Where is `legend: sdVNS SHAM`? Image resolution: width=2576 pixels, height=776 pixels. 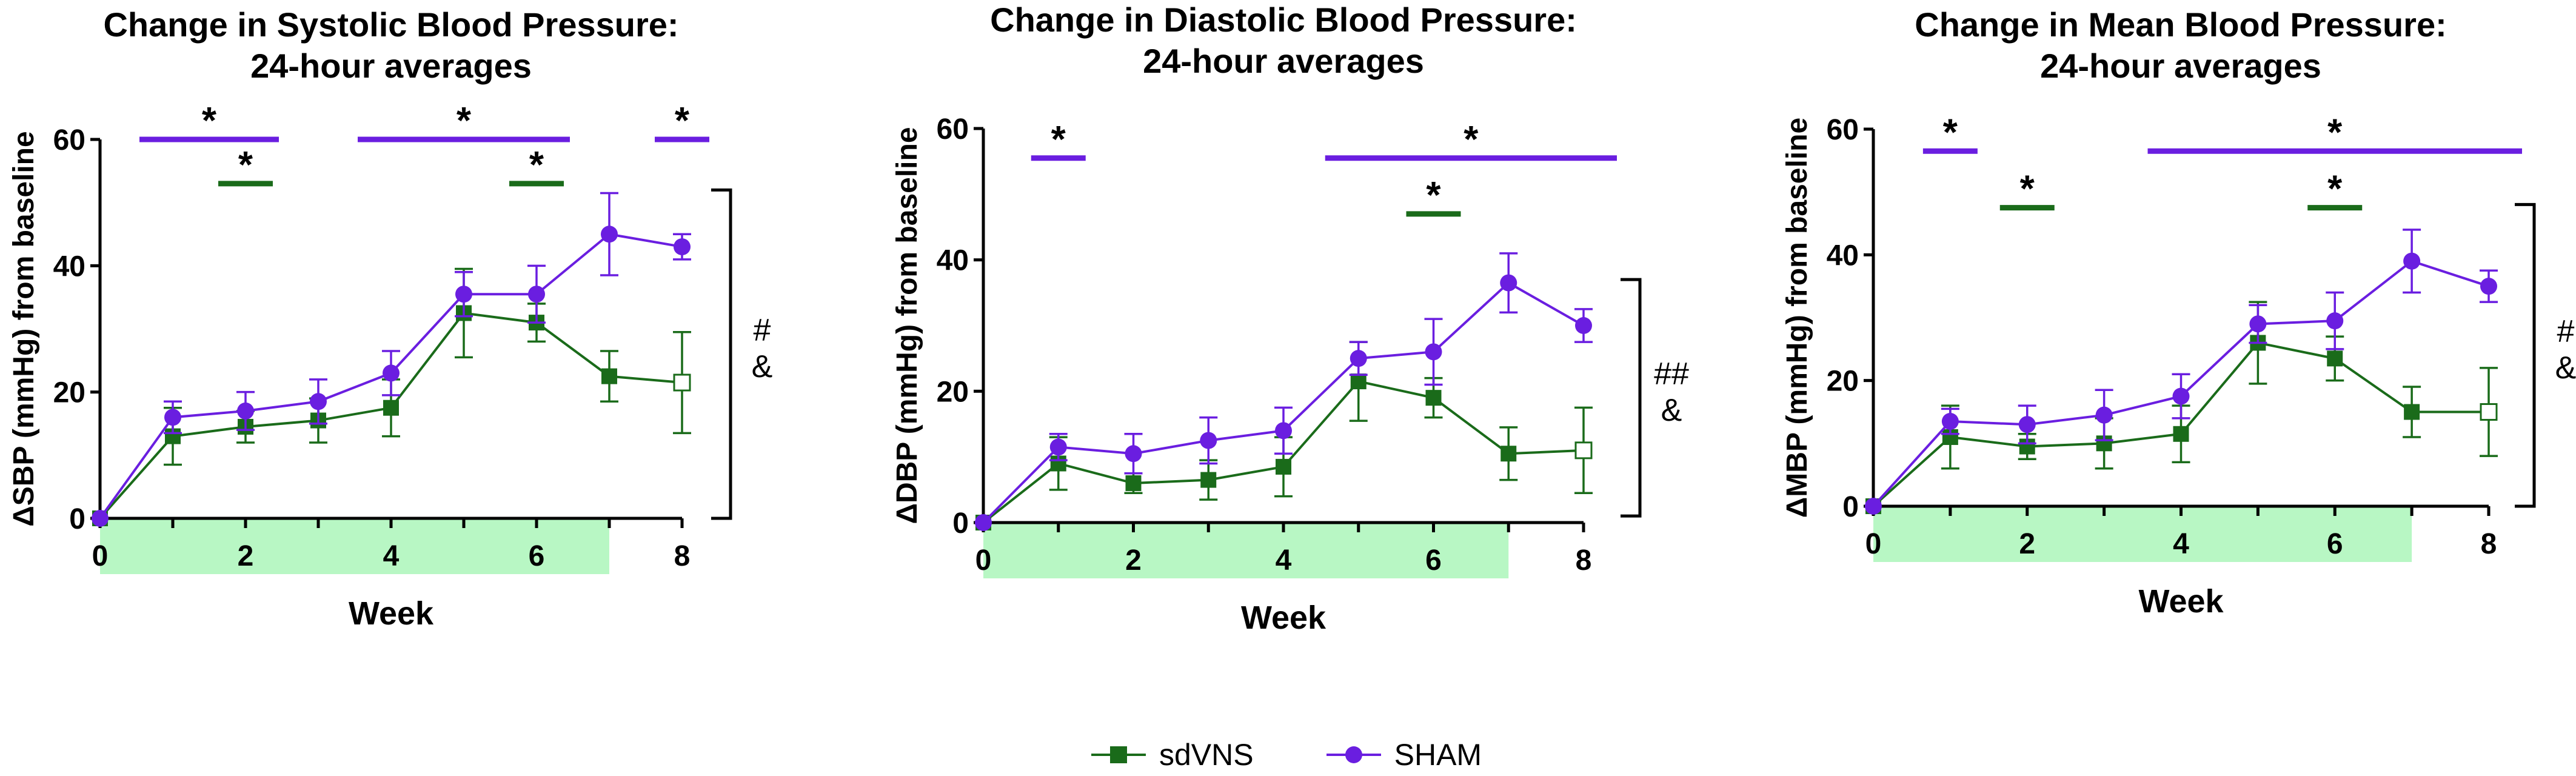
legend: sdVNS SHAM is located at coordinates (1286, 755).